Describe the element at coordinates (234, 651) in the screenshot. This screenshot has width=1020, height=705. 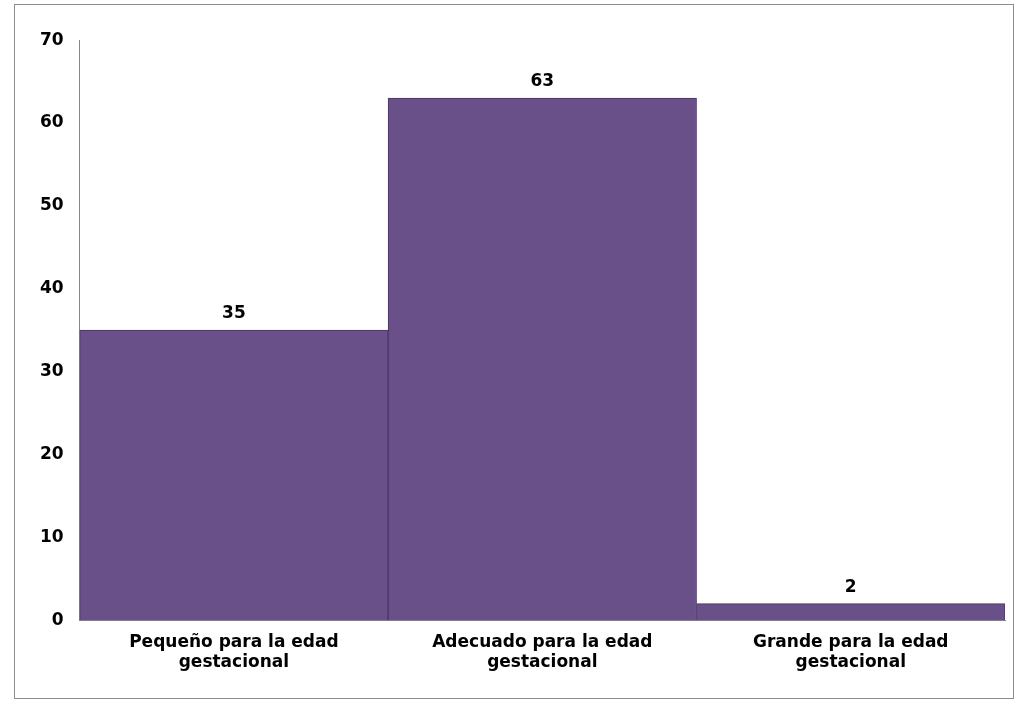
I see `x-tick-label: Pequeño para la edad gestacional` at that location.